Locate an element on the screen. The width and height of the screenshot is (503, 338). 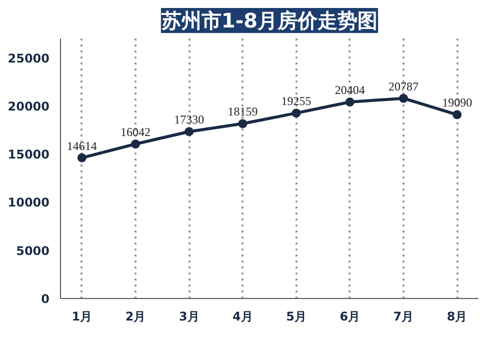
x-tick-label: 7月 is located at coordinates (403, 317).